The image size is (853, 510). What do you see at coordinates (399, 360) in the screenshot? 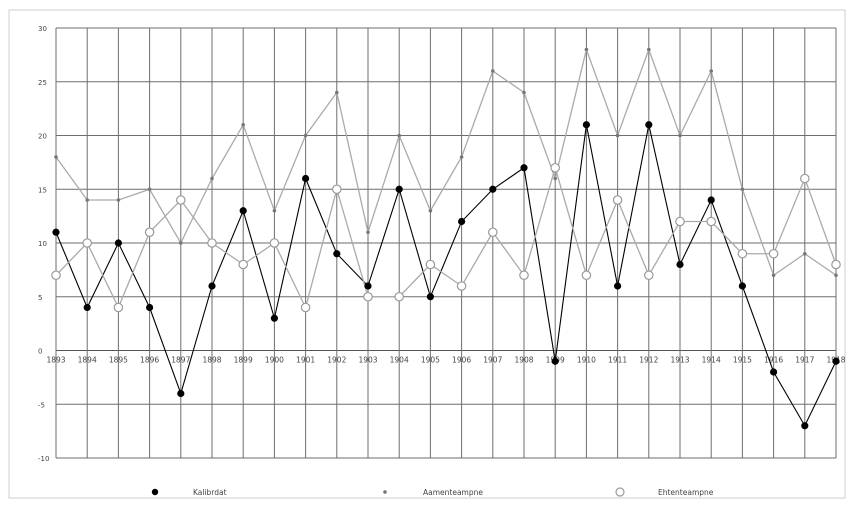
I see `x-tick-label: 1904` at bounding box center [399, 360].